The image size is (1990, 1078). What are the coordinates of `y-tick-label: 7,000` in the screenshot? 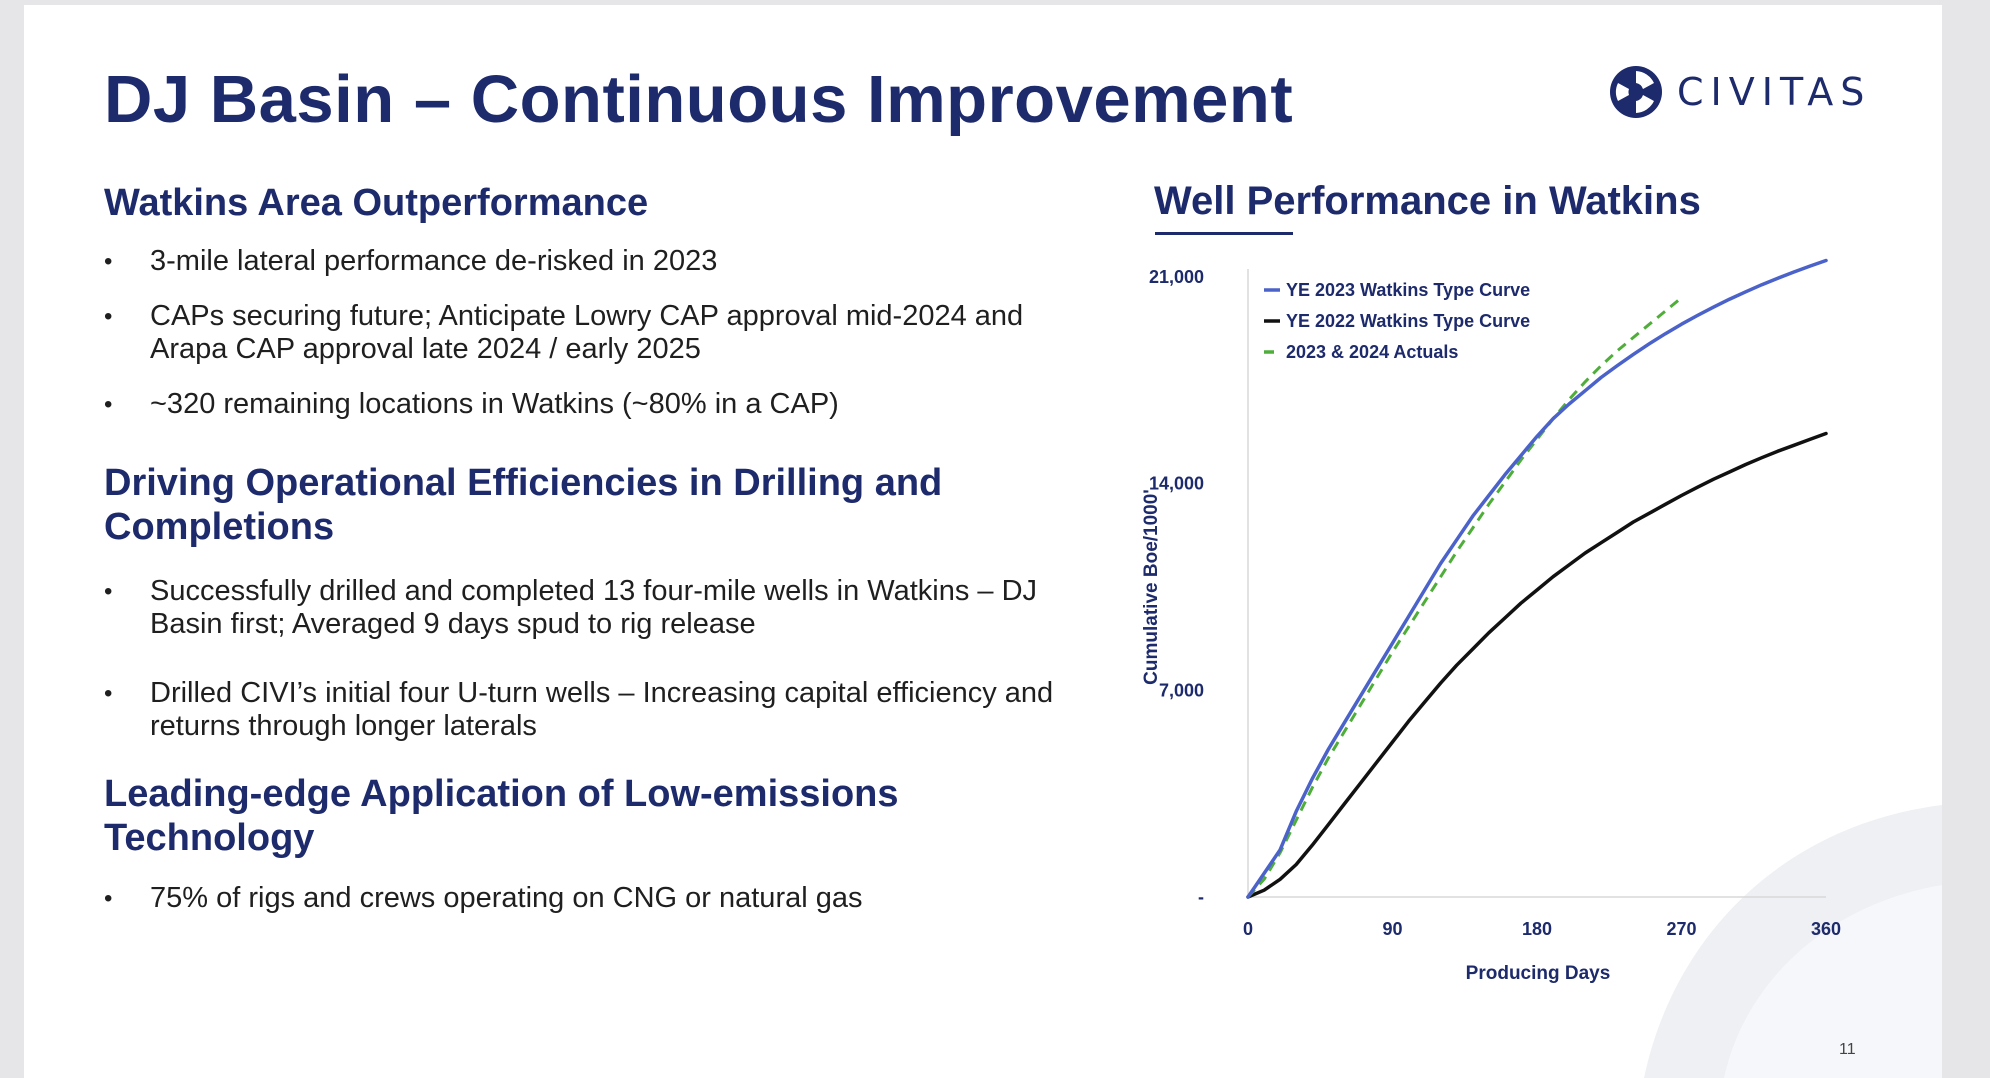 It's located at (1181, 690).